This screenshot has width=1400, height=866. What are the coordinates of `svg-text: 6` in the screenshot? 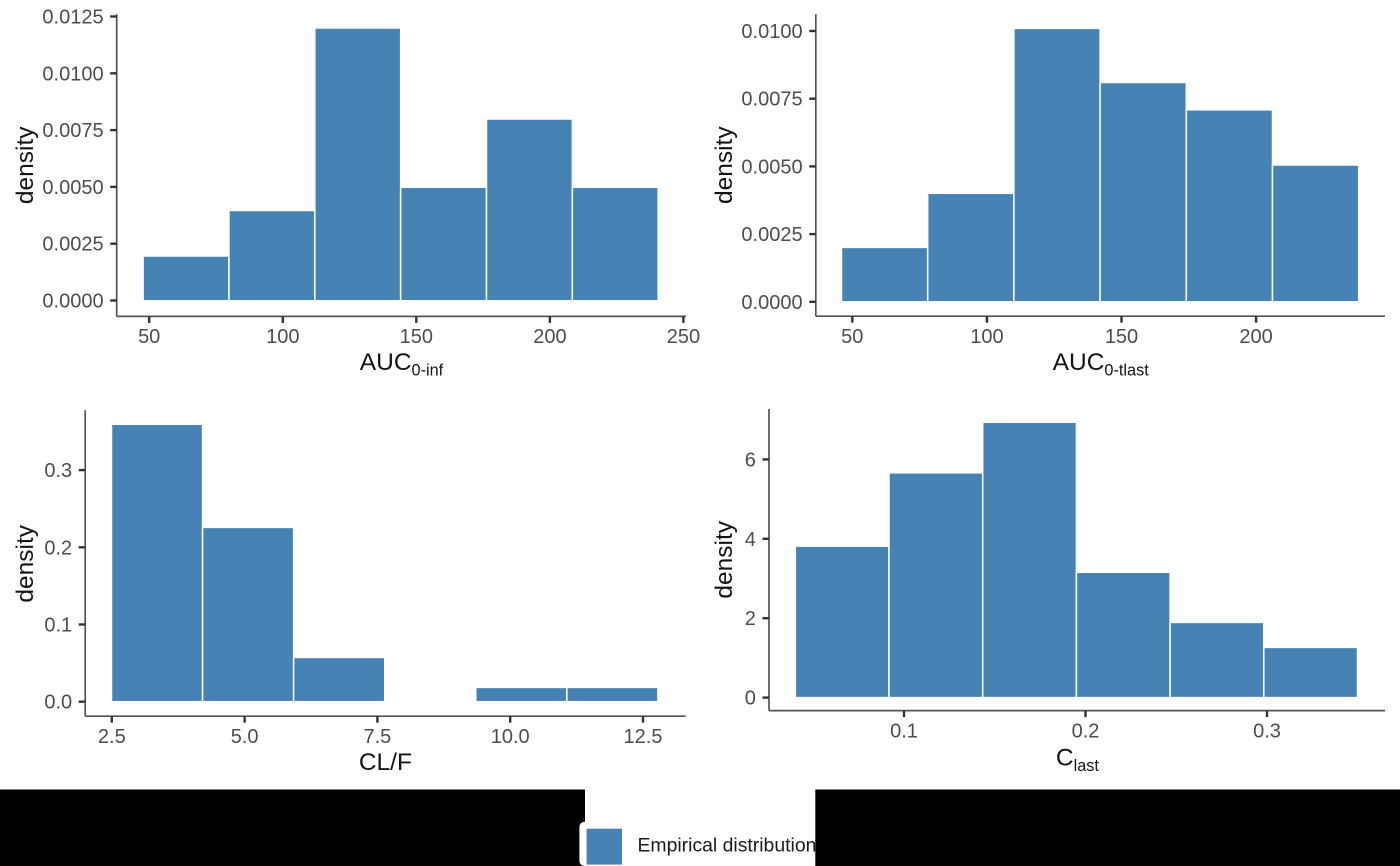 It's located at (750, 460).